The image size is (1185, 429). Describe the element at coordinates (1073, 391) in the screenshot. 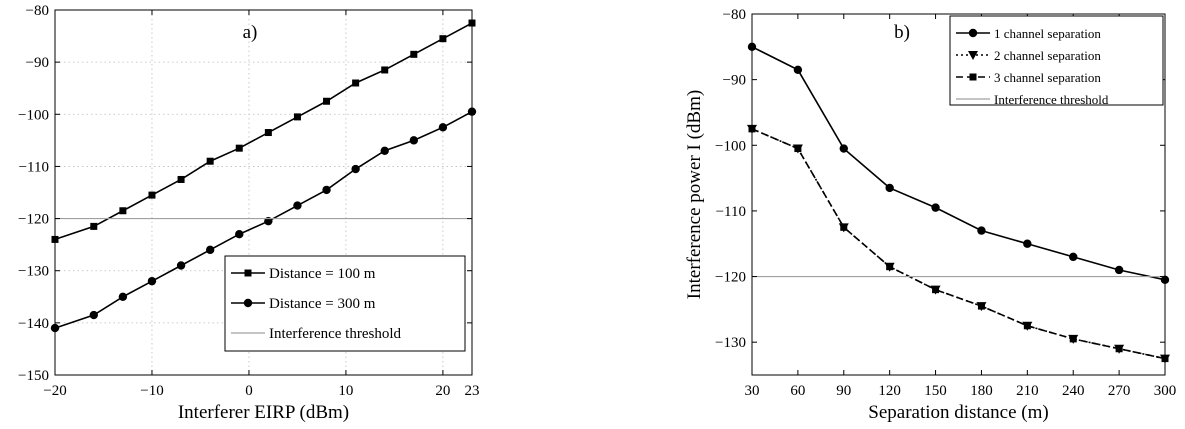

I see `x-tick-label: 240` at that location.